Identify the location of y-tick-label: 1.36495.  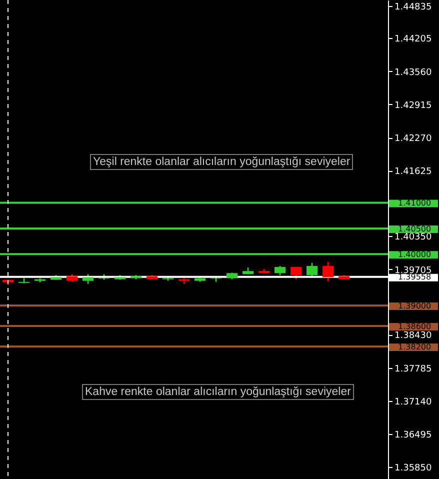
(413, 435).